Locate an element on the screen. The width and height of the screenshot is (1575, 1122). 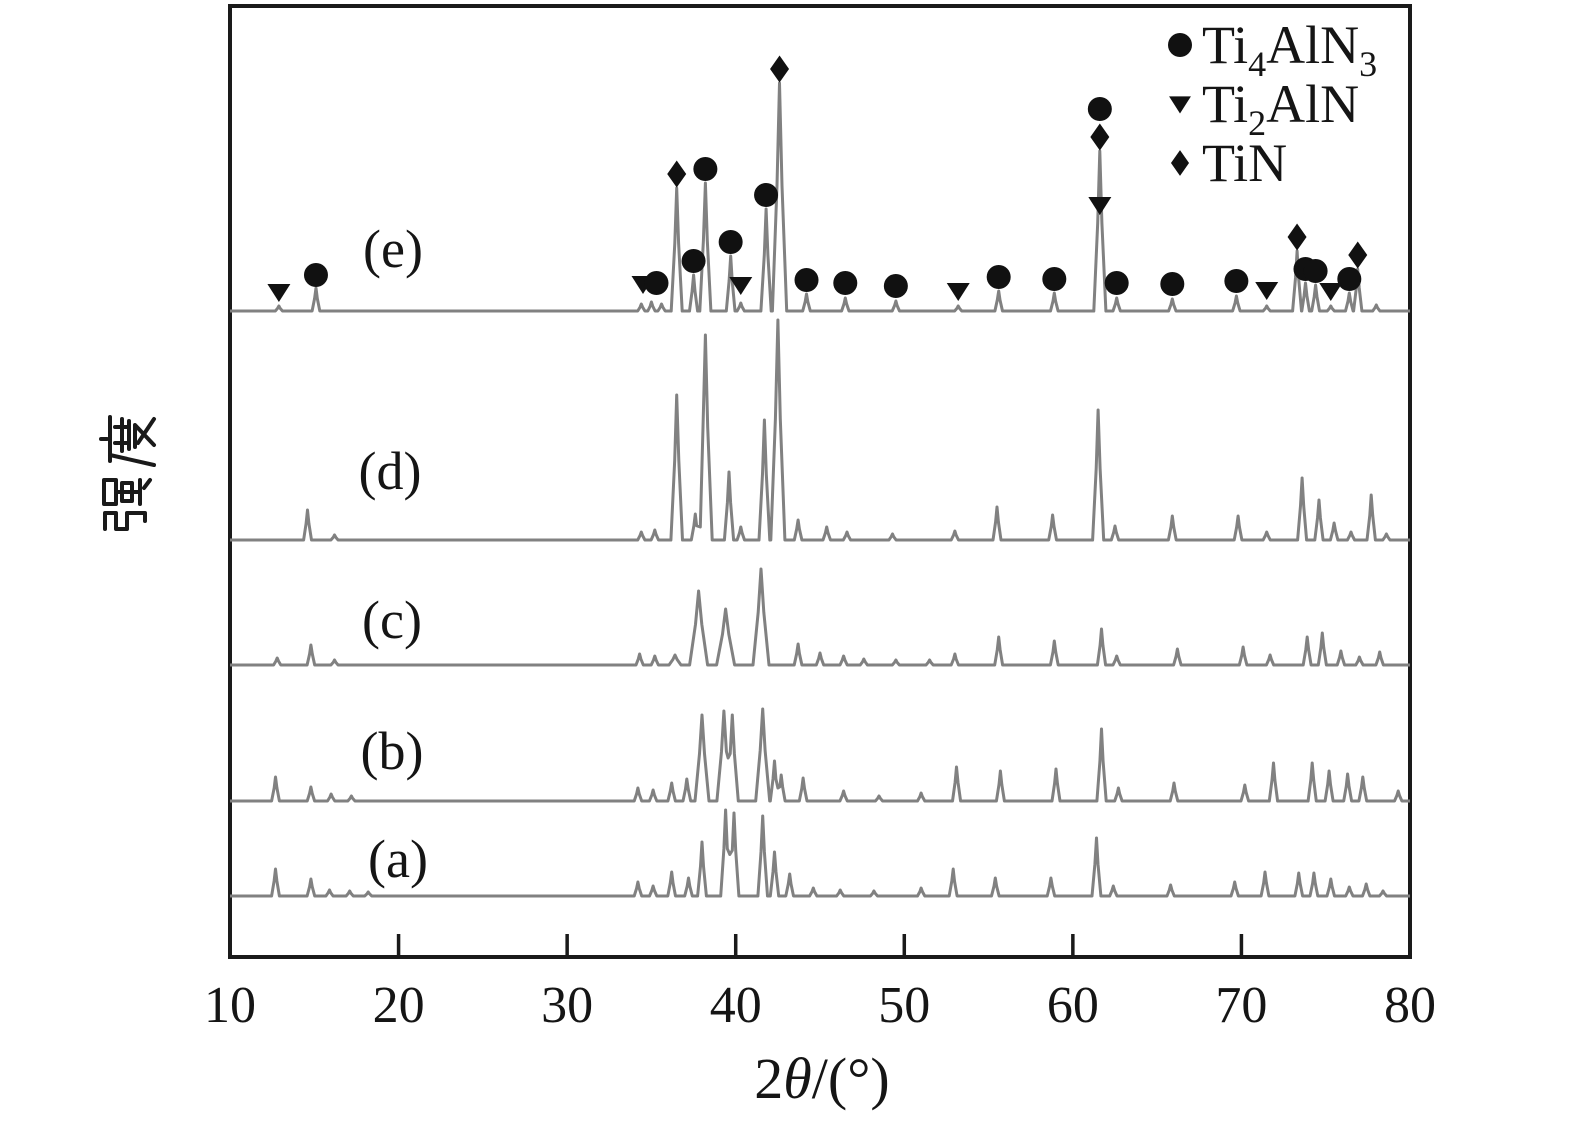
legend-label: Ti2​AlN is located at coordinates (1280, 108).